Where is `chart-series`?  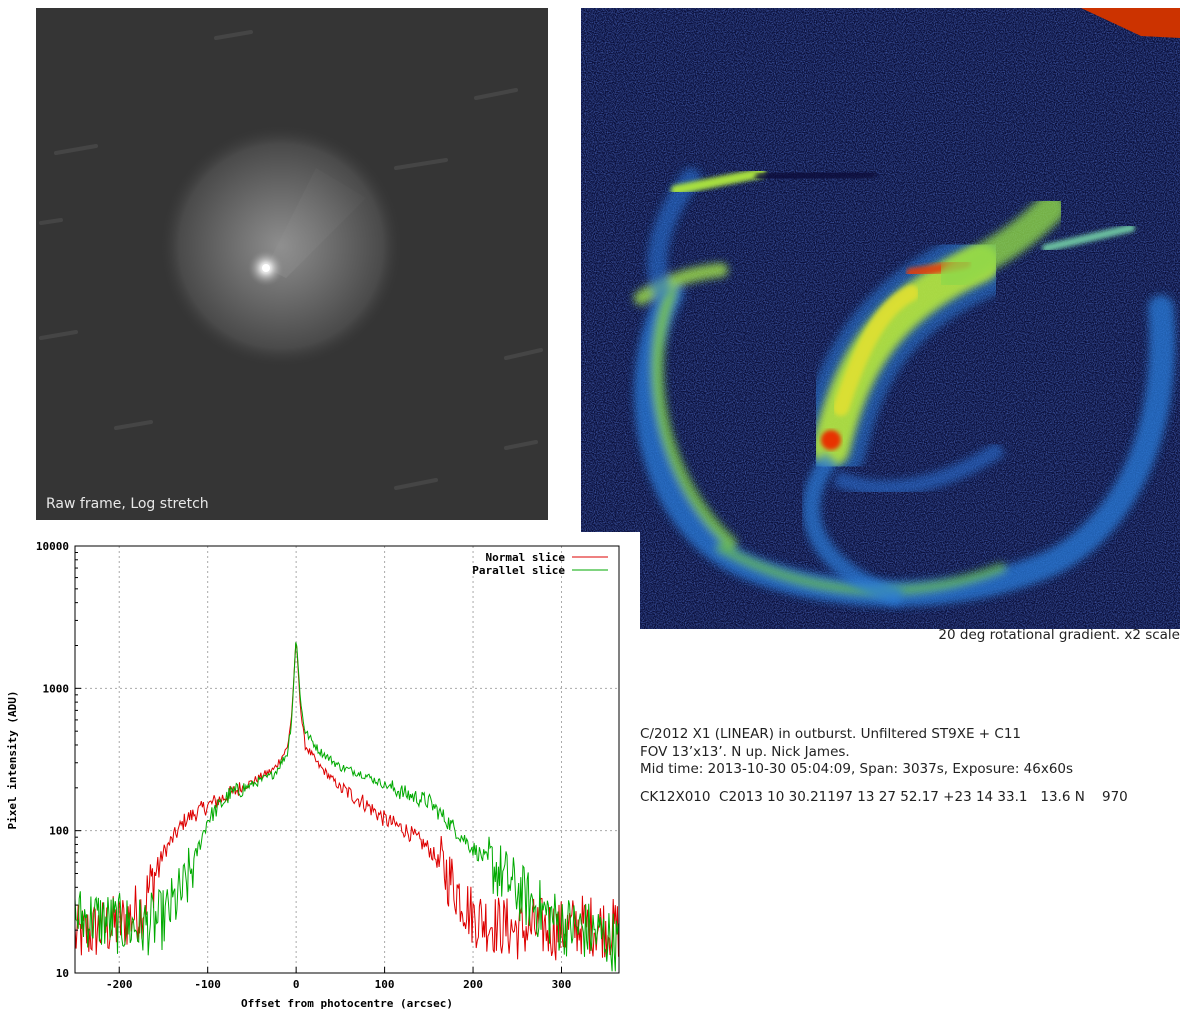 chart-series is located at coordinates (346, 807).